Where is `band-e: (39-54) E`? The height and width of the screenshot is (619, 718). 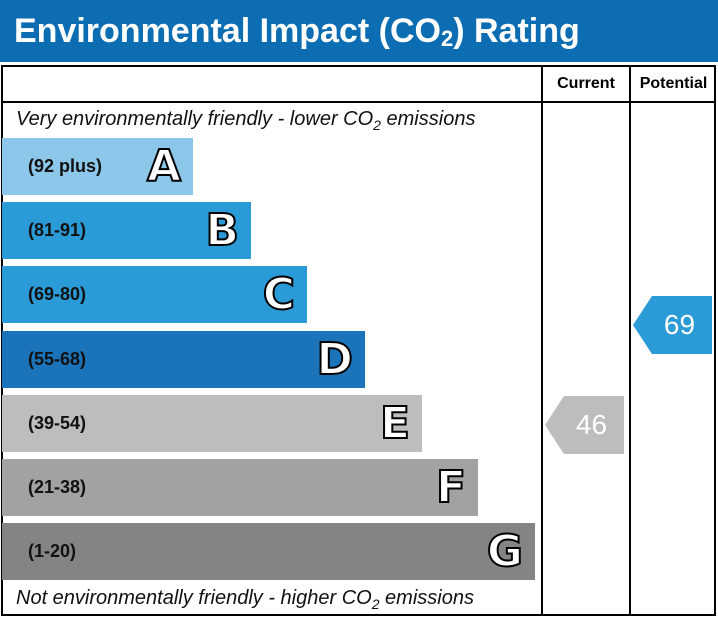 band-e: (39-54) E is located at coordinates (212, 423).